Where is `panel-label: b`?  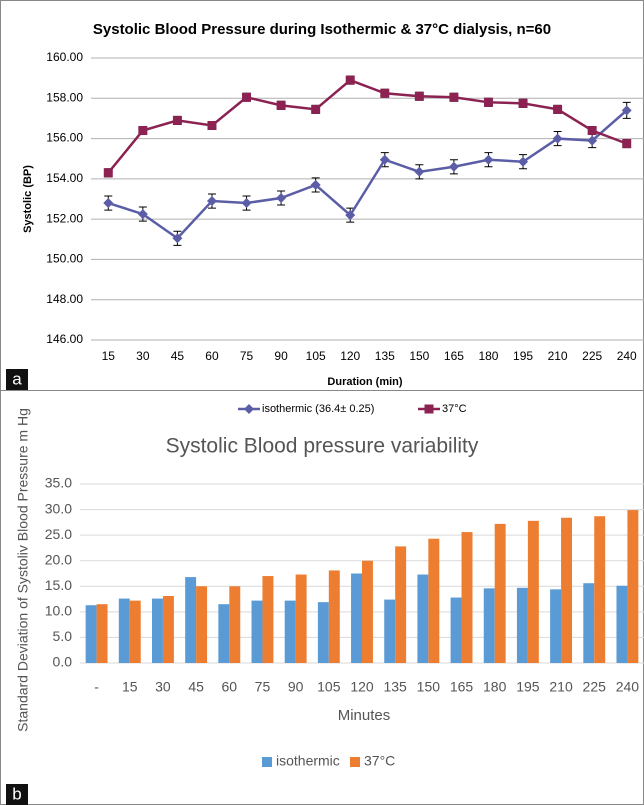 panel-label: b is located at coordinates (16, 793).